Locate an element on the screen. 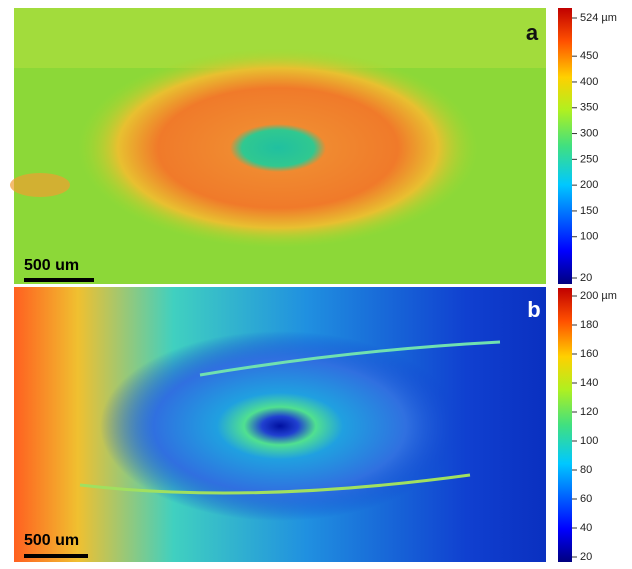 Image resolution: width=632 pixels, height=569 pixels. heatmap-spot is located at coordinates (40, 185).